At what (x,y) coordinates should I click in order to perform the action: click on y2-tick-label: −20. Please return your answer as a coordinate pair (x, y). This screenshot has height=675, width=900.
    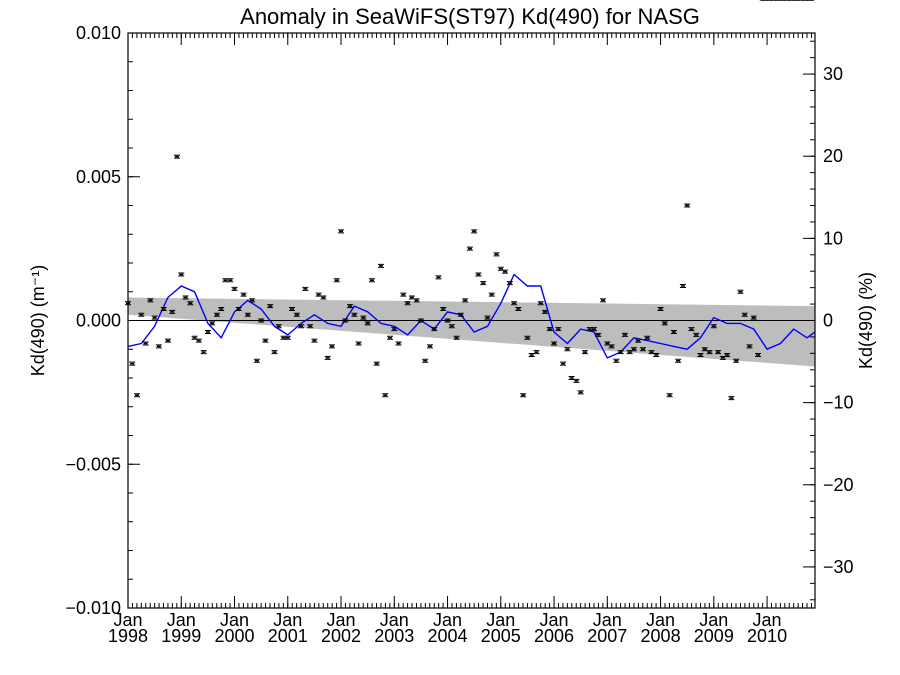
    Looking at the image, I should click on (838, 485).